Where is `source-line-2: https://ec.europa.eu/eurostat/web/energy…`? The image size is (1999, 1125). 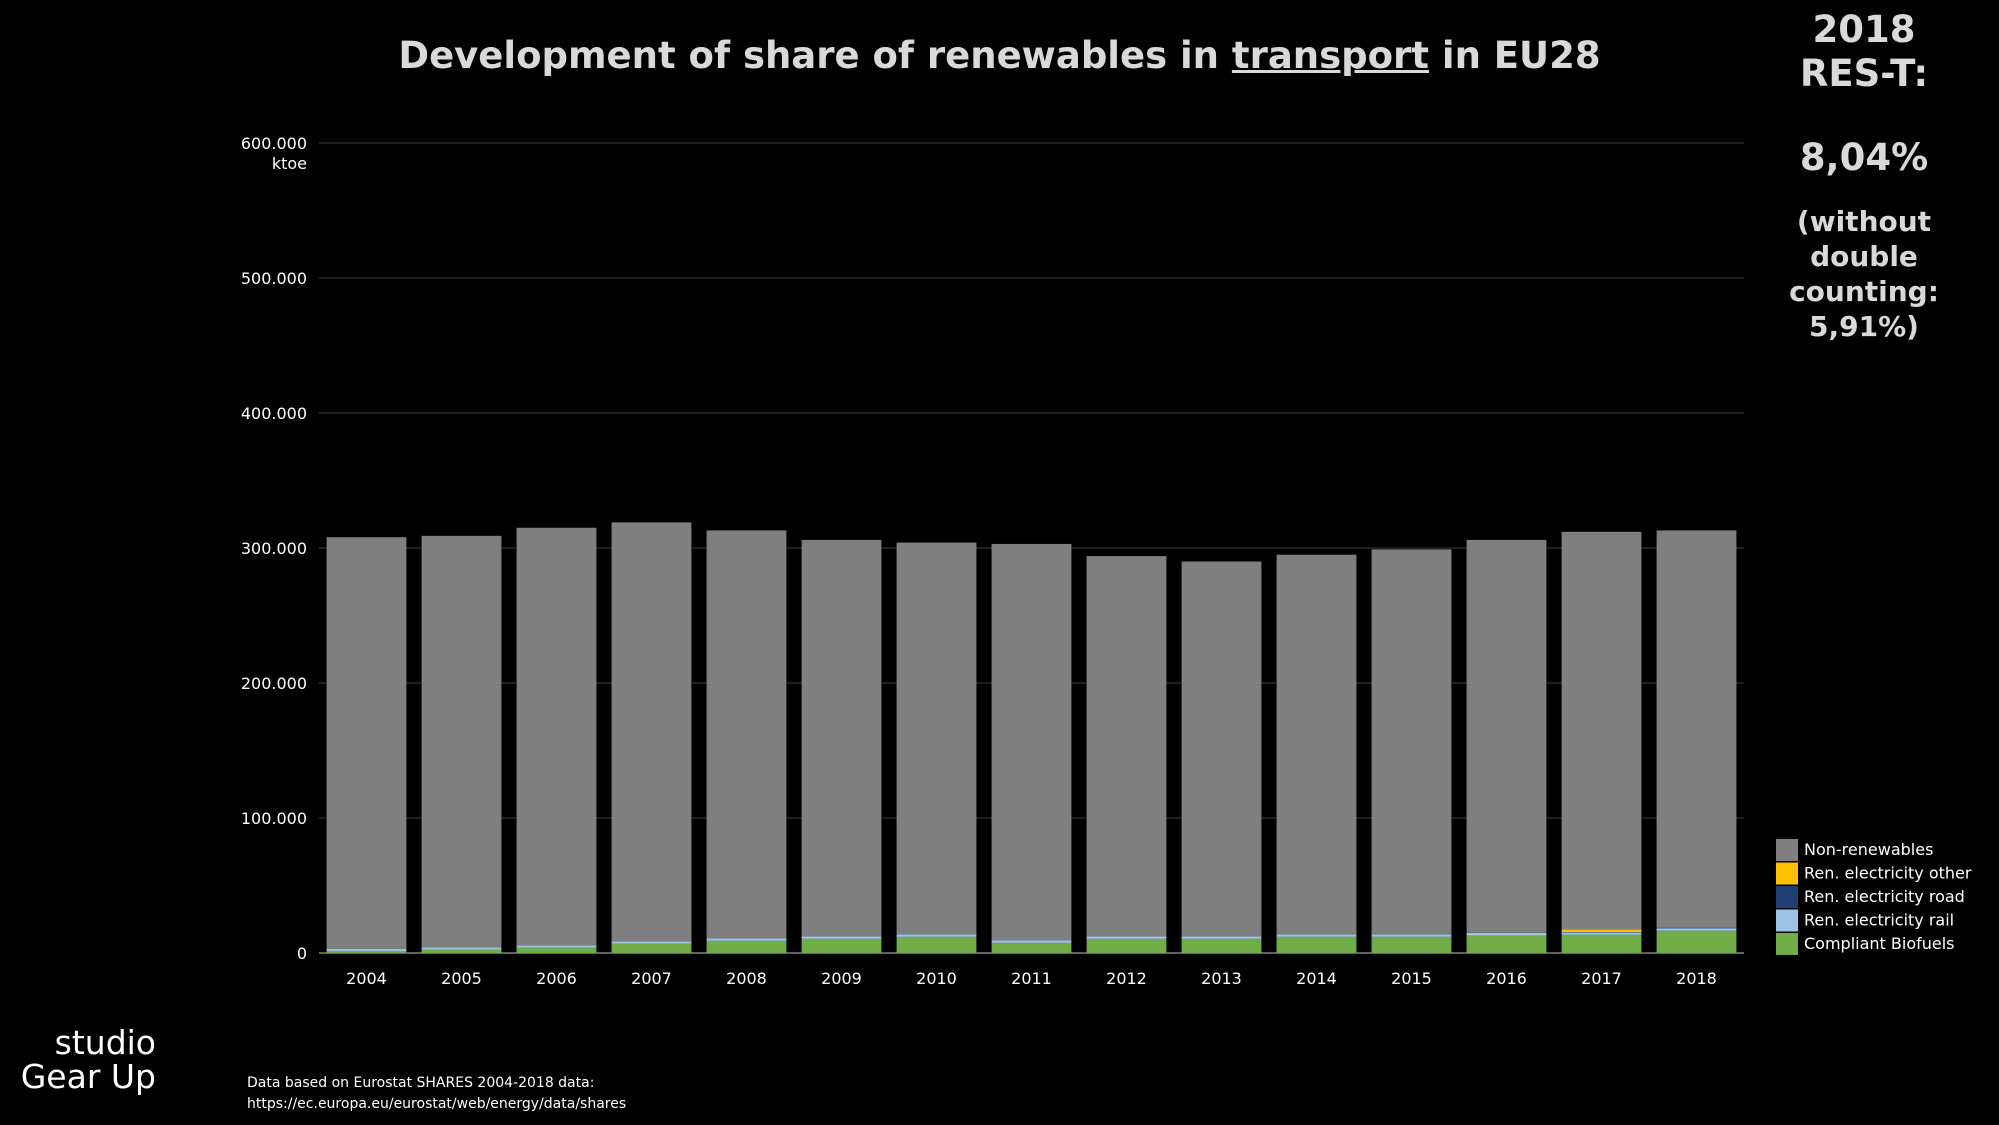
source-line-2: https://ec.europa.eu/eurostat/web/energy… is located at coordinates (437, 1104).